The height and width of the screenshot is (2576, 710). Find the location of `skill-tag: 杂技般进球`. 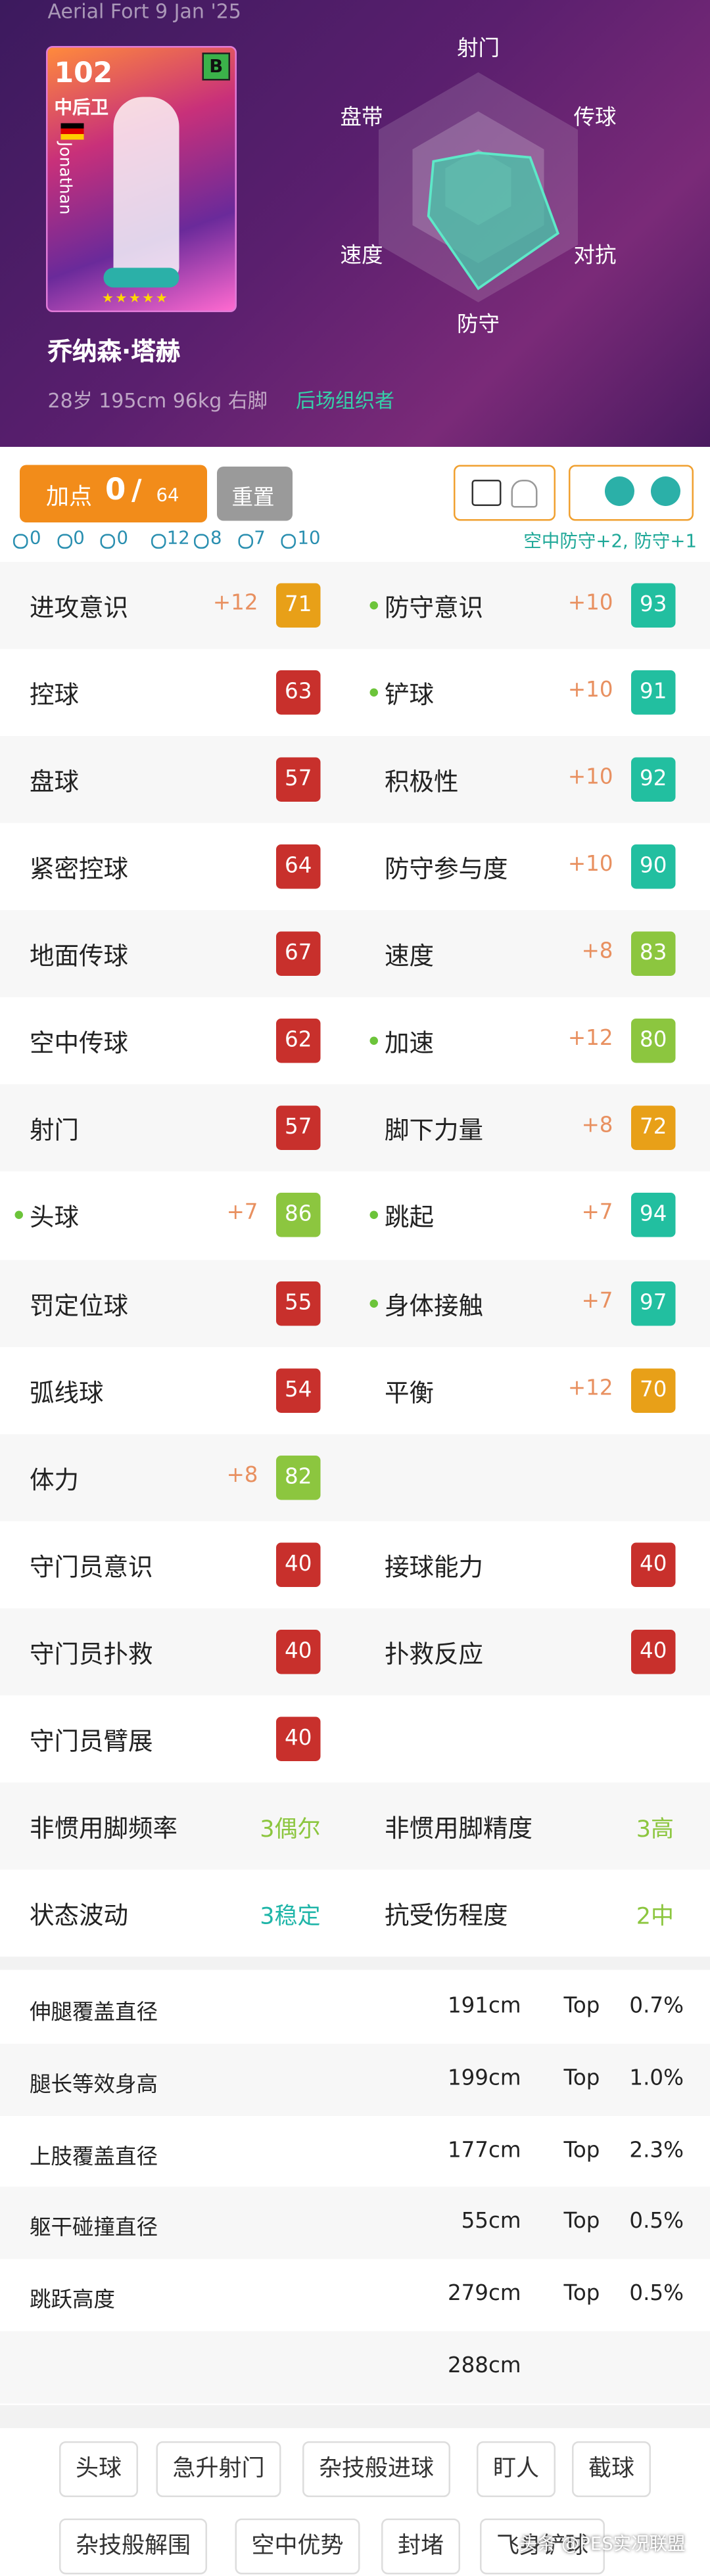

skill-tag: 杂技般进球 is located at coordinates (376, 2469).